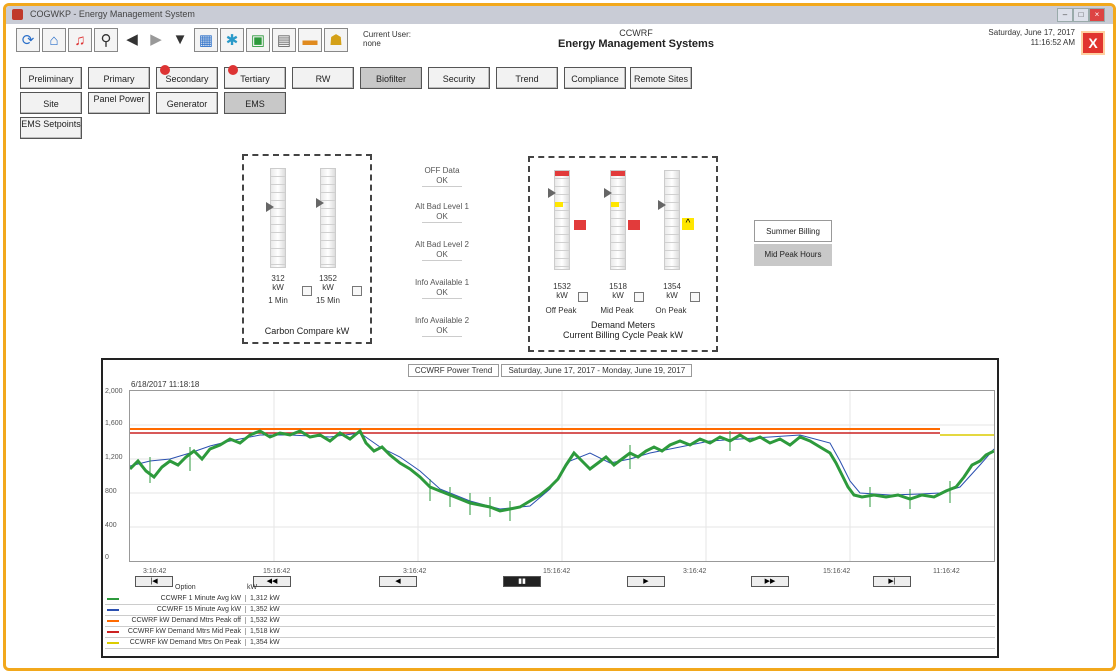 This screenshot has height=672, width=1117. Describe the element at coordinates (114, 457) in the screenshot. I see `y-tick-label: 1,200` at that location.